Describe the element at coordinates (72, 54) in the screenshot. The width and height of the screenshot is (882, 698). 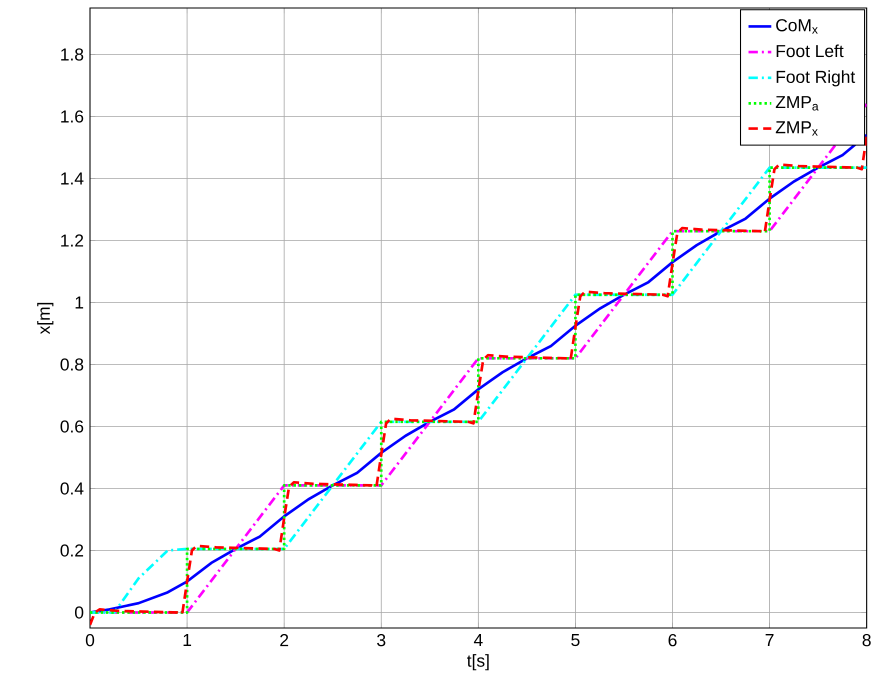
I see `y-tick-label: 1.8` at that location.